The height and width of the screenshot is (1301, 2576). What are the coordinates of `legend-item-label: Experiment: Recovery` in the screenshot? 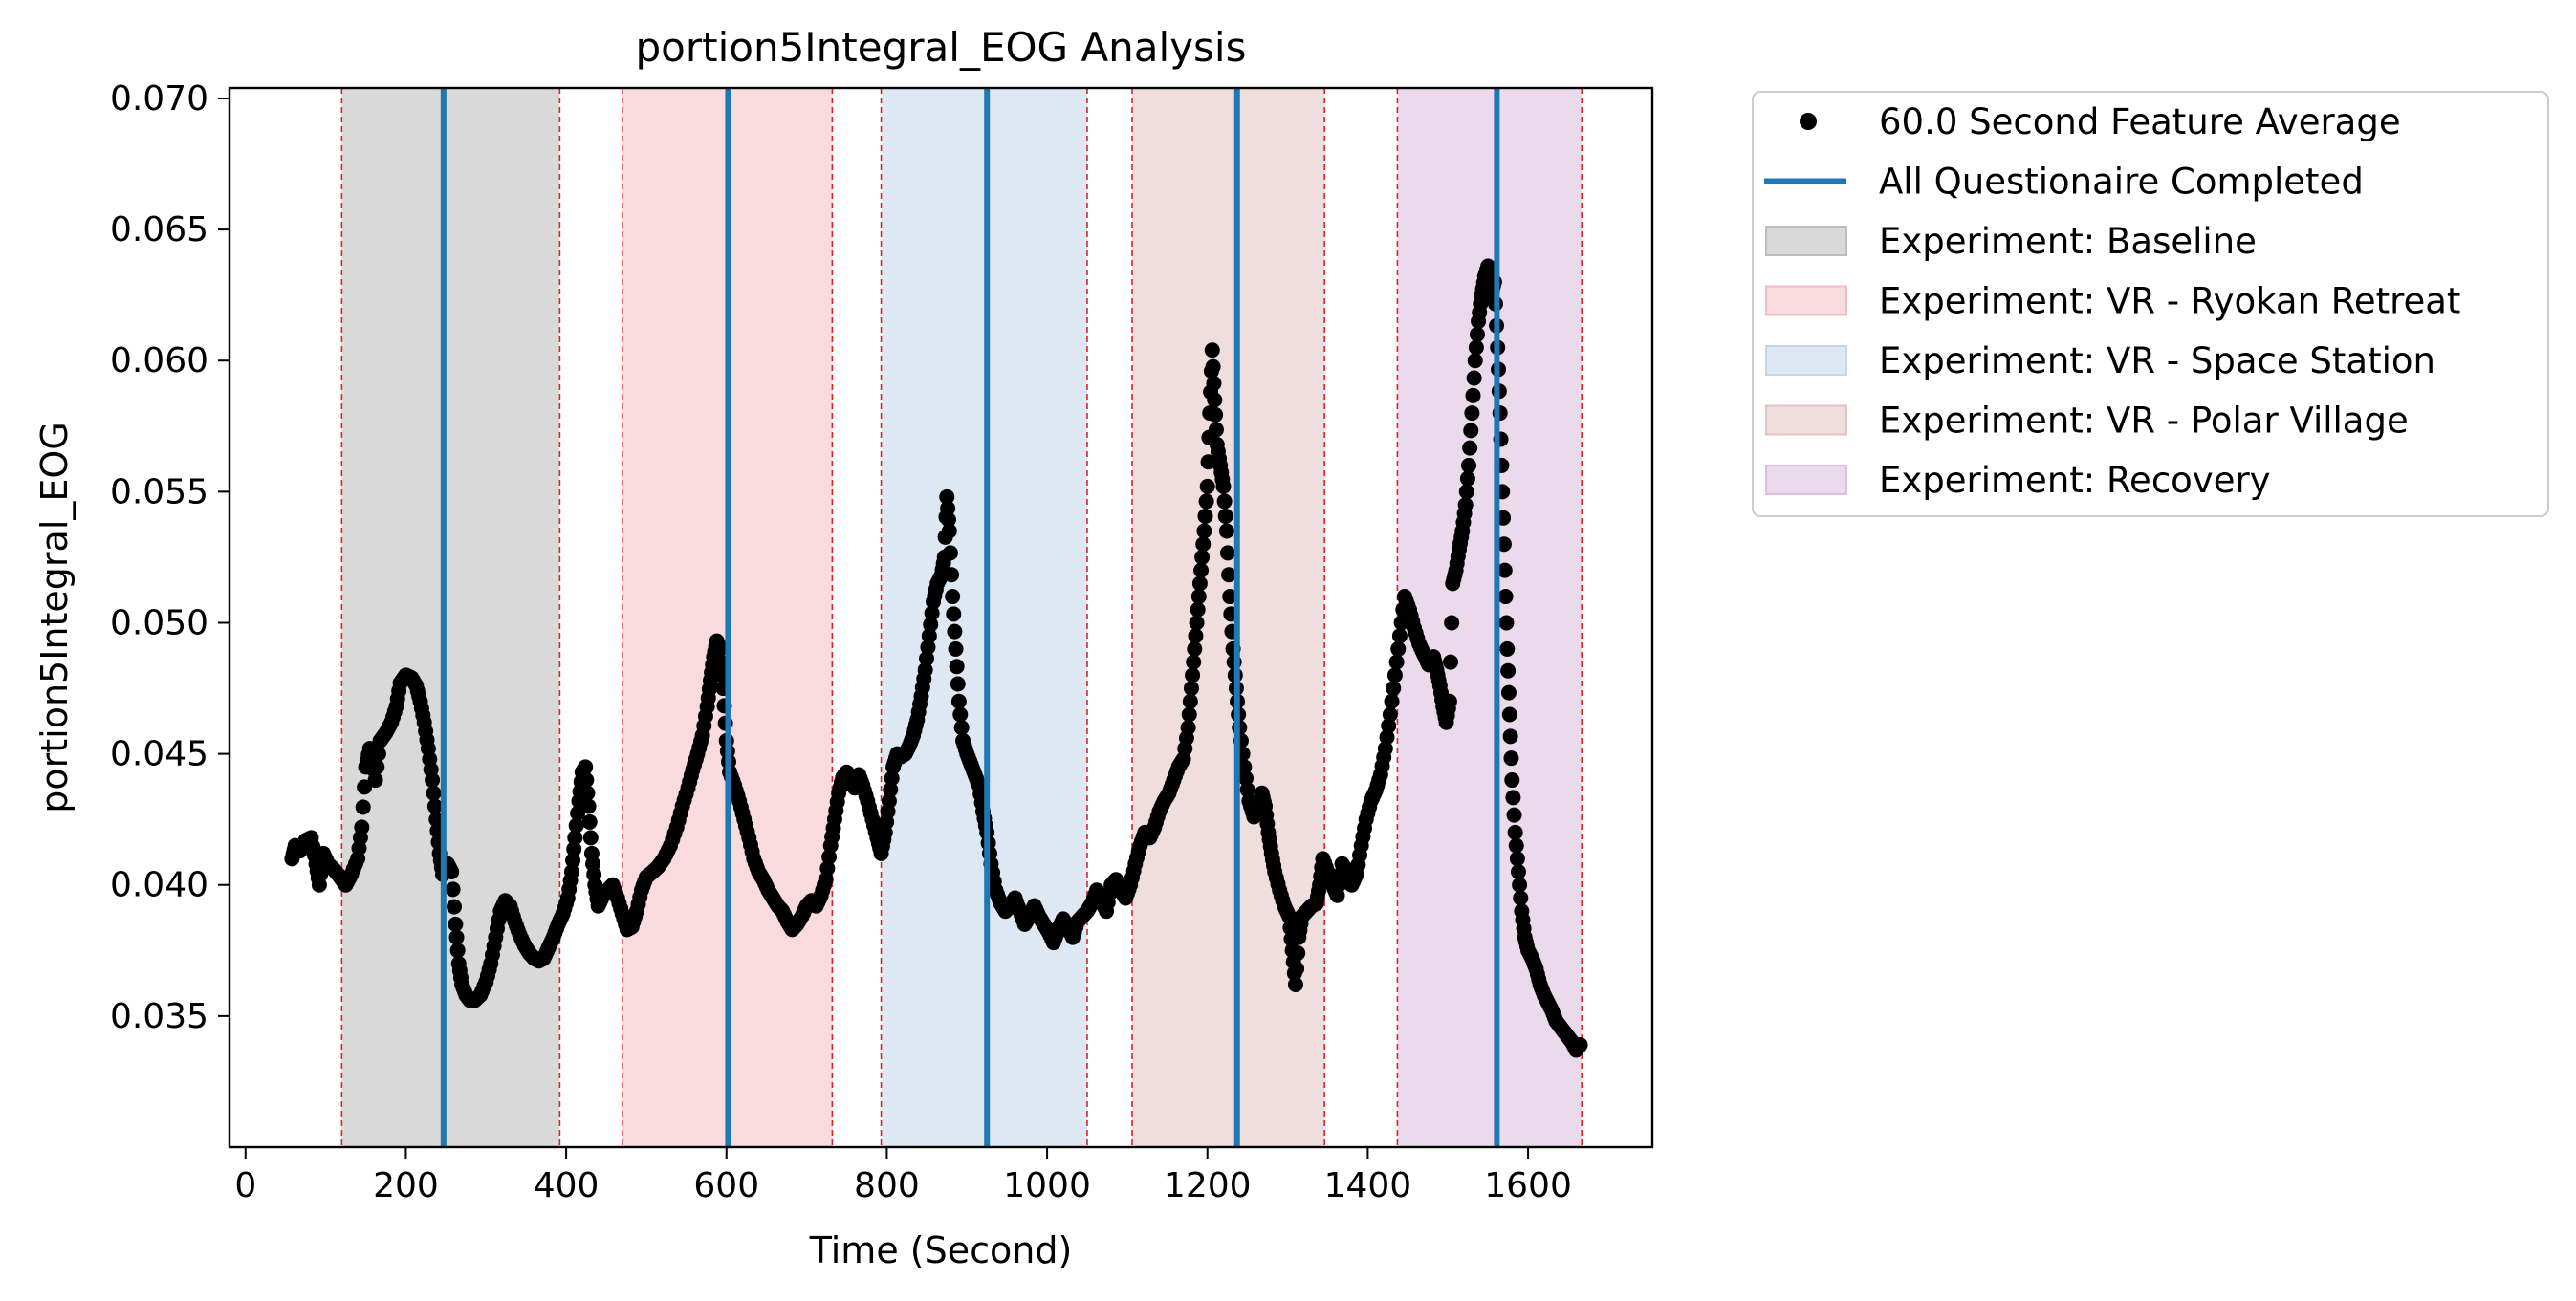 It's located at (2075, 481).